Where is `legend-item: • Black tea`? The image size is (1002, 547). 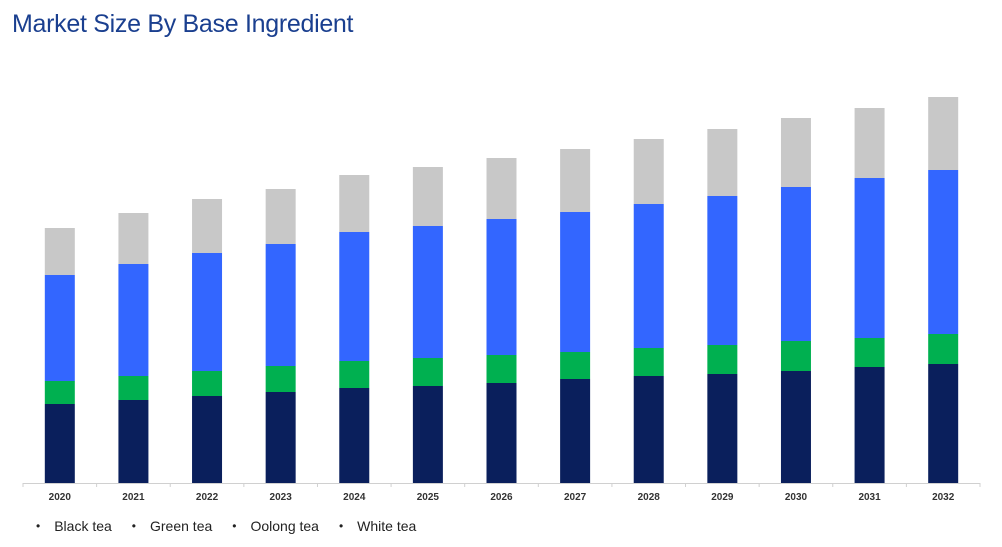
legend-item: • Black tea is located at coordinates (74, 526).